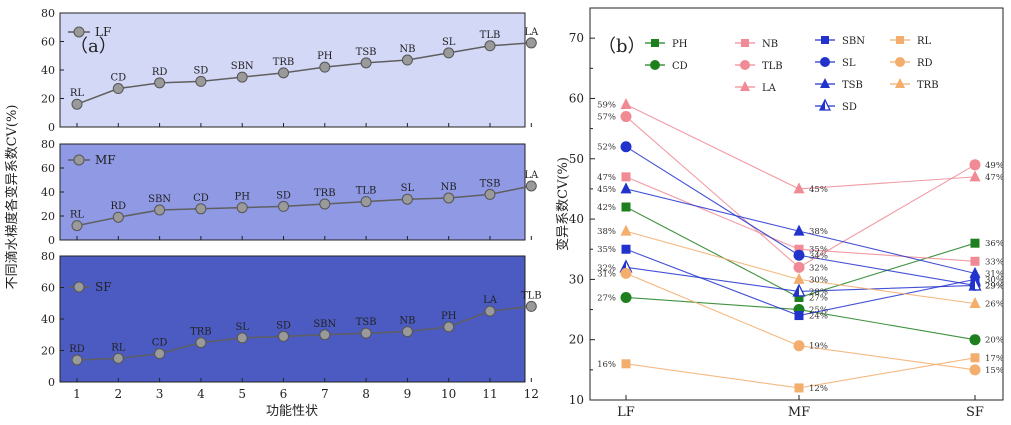 The height and width of the screenshot is (425, 1011). What do you see at coordinates (160, 394) in the screenshot?
I see `x-tick-label: 3` at bounding box center [160, 394].